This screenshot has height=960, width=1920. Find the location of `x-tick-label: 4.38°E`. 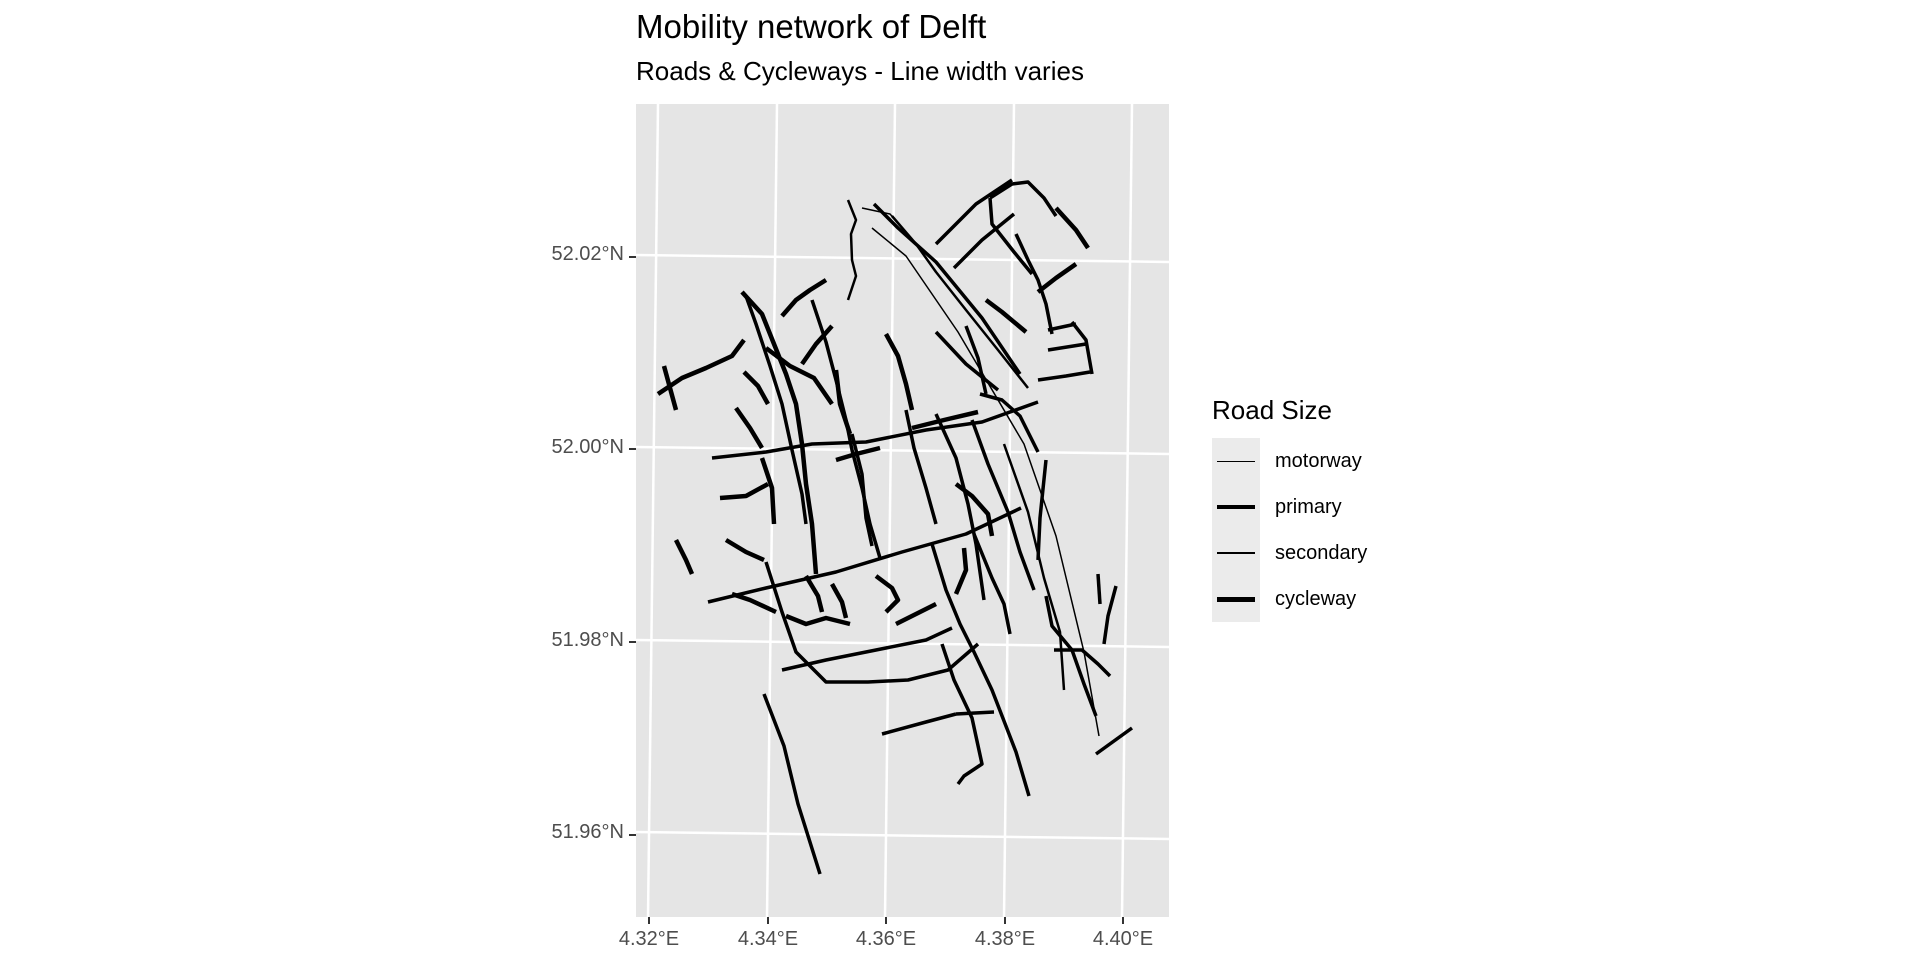

x-tick-label: 4.38°E is located at coordinates (1005, 939).